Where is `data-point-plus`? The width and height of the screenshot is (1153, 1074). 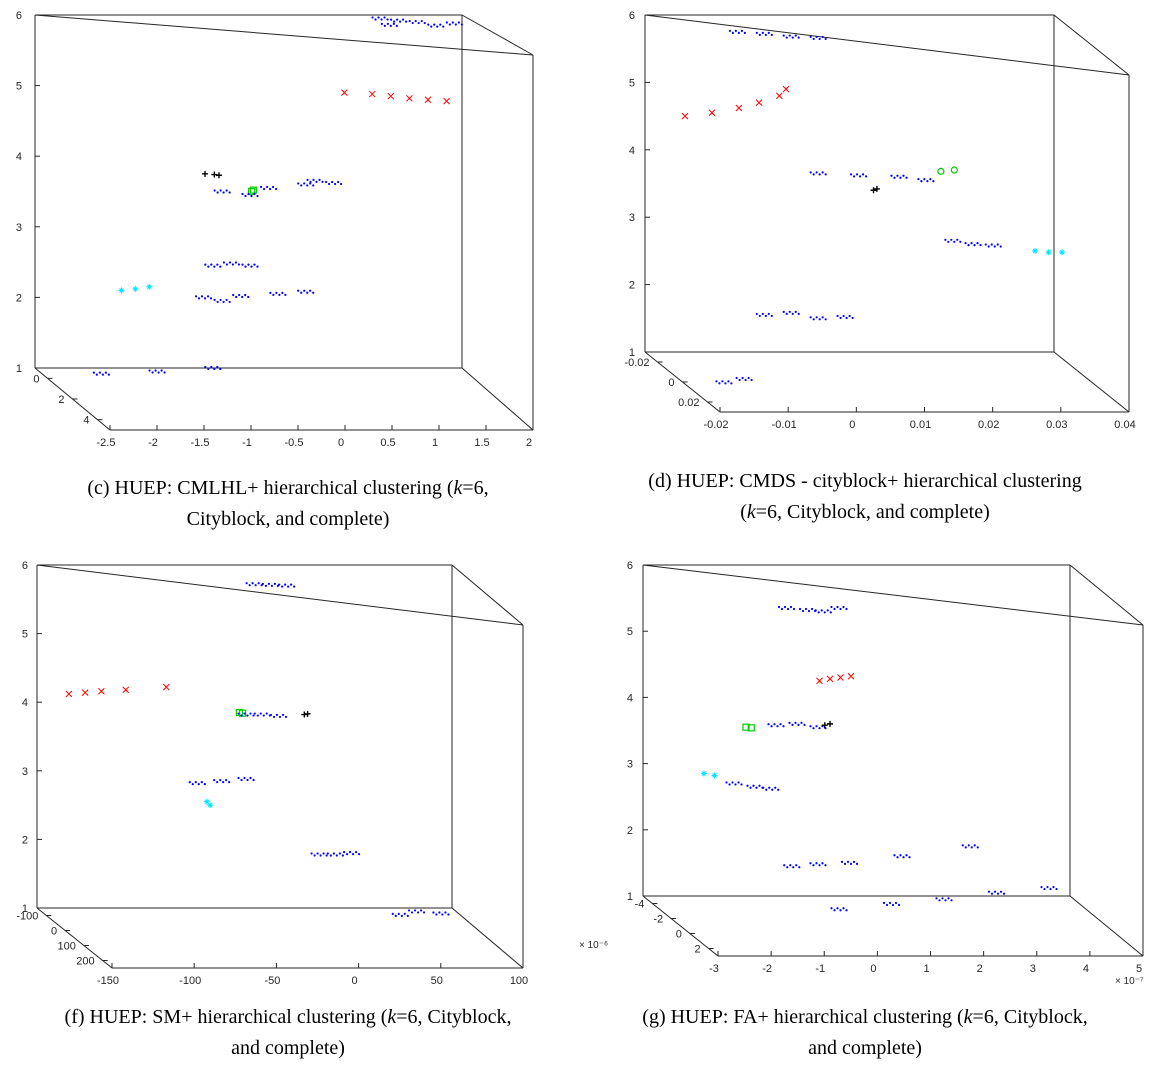
data-point-plus is located at coordinates (830, 723).